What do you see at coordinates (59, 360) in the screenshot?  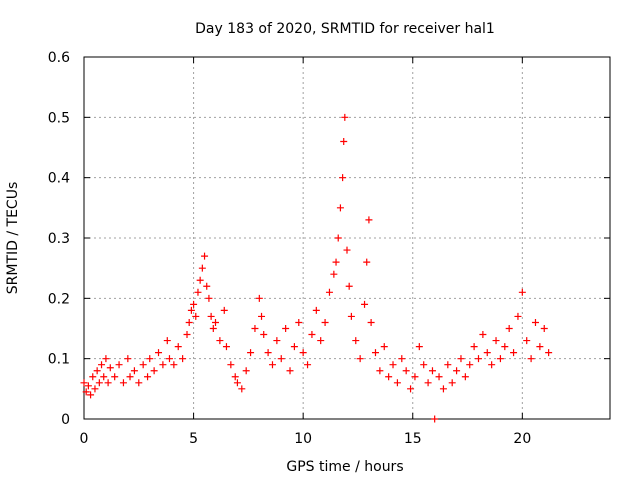 I see `y-tick-label: 0.1` at bounding box center [59, 360].